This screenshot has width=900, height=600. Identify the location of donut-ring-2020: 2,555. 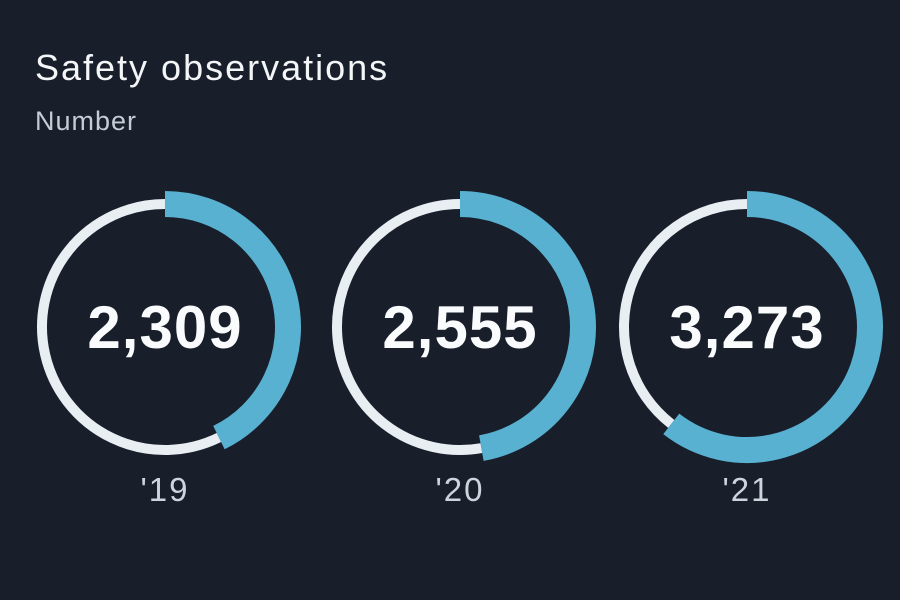
(460, 327).